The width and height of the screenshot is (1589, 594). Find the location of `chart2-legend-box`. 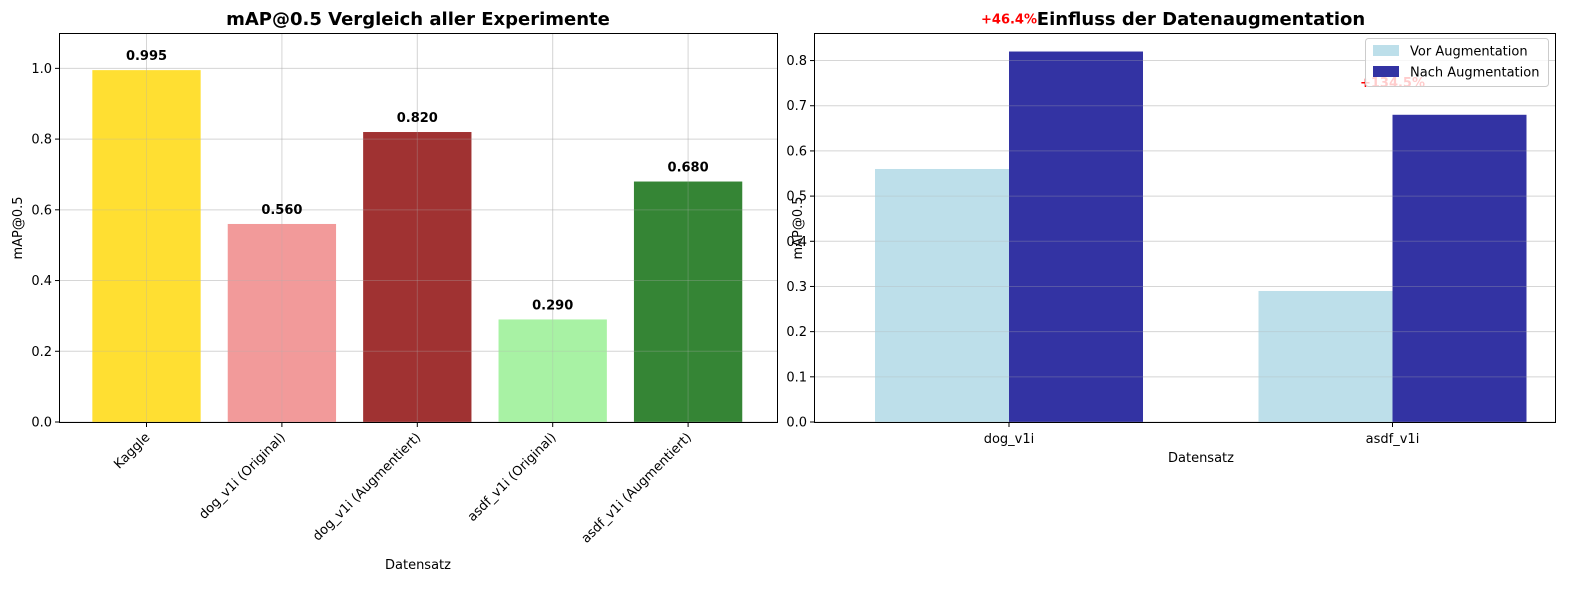

chart2-legend-box is located at coordinates (1457, 62).